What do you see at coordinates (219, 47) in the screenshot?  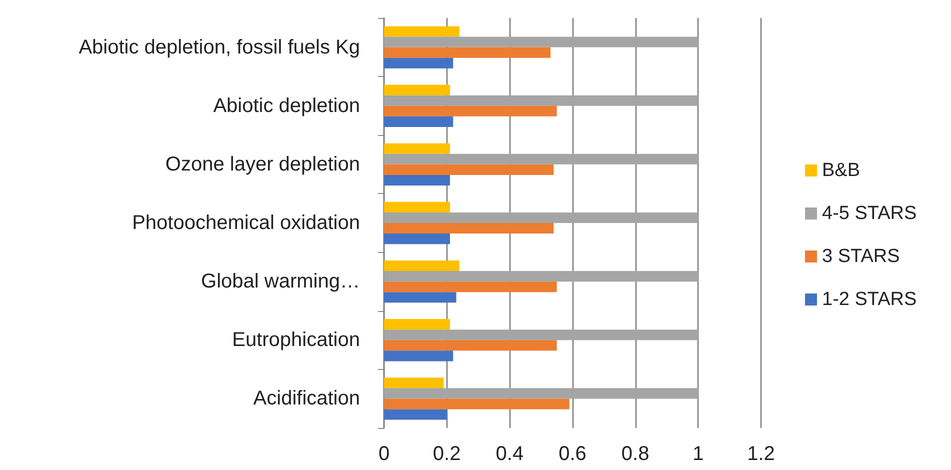 I see `y-tick-label: Abiotic depletion, fossil fuels Kg` at bounding box center [219, 47].